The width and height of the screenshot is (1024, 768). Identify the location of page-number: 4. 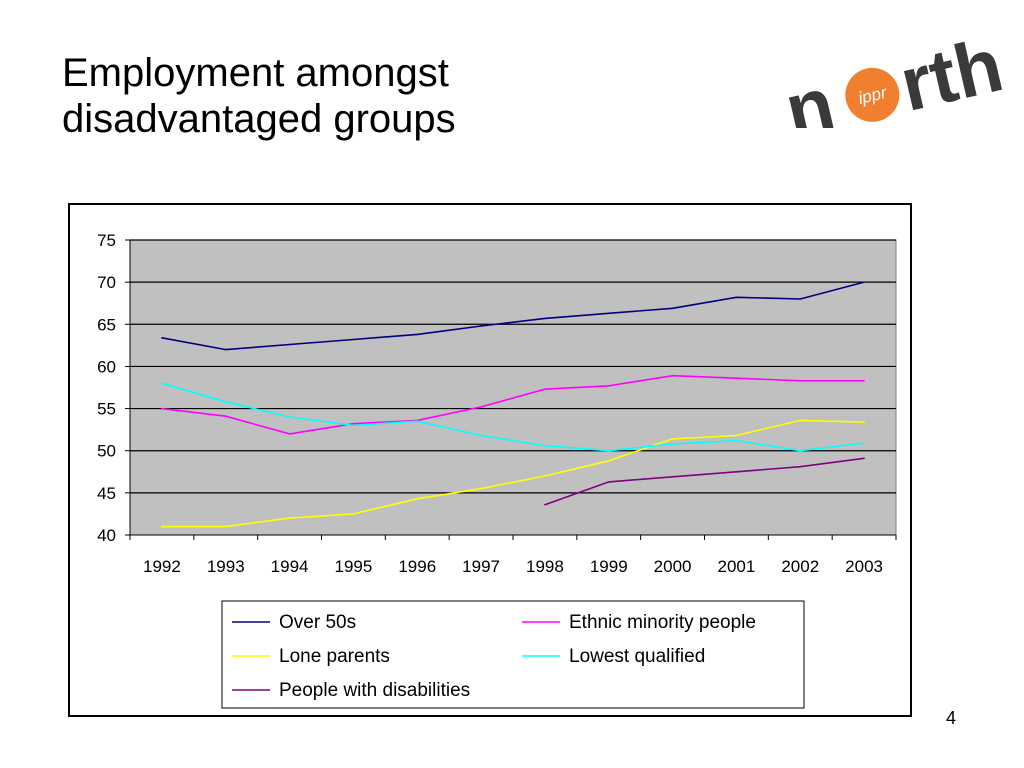
(951, 718).